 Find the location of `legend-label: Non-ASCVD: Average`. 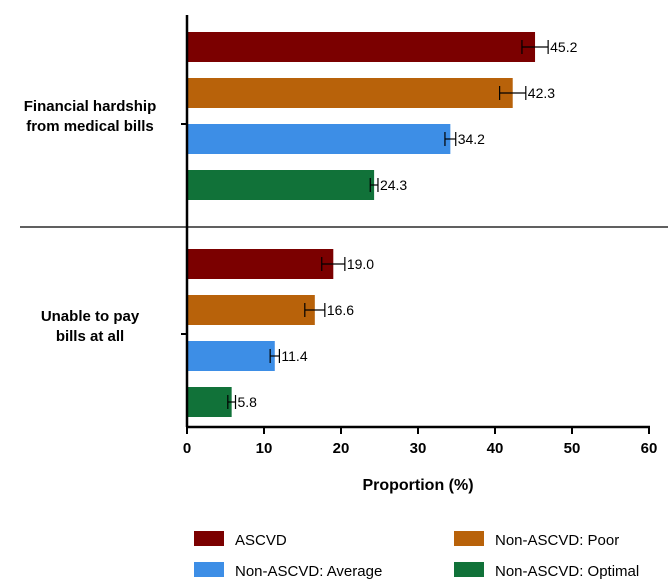

legend-label: Non-ASCVD: Average is located at coordinates (308, 571).